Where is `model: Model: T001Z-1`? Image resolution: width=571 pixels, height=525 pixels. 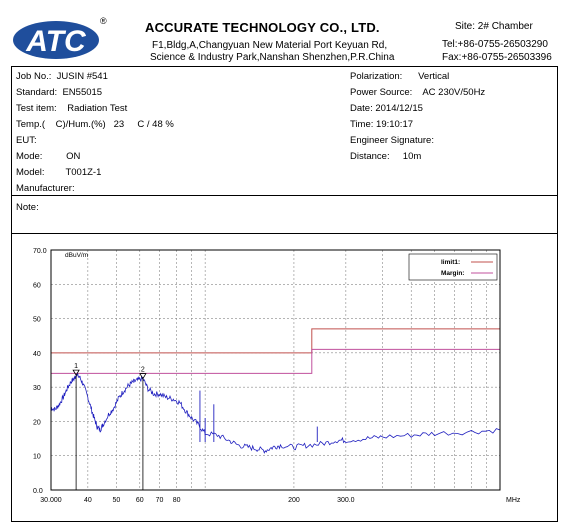
model: Model: T001Z-1 is located at coordinates (59, 172).